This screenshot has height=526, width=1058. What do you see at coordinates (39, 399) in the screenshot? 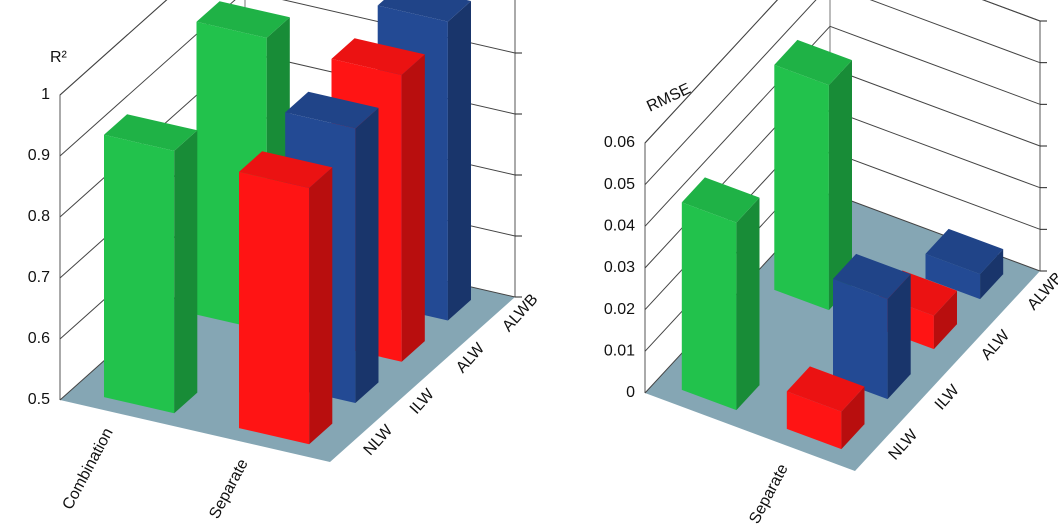
I see `y-tick-label: 0.5` at bounding box center [39, 399].